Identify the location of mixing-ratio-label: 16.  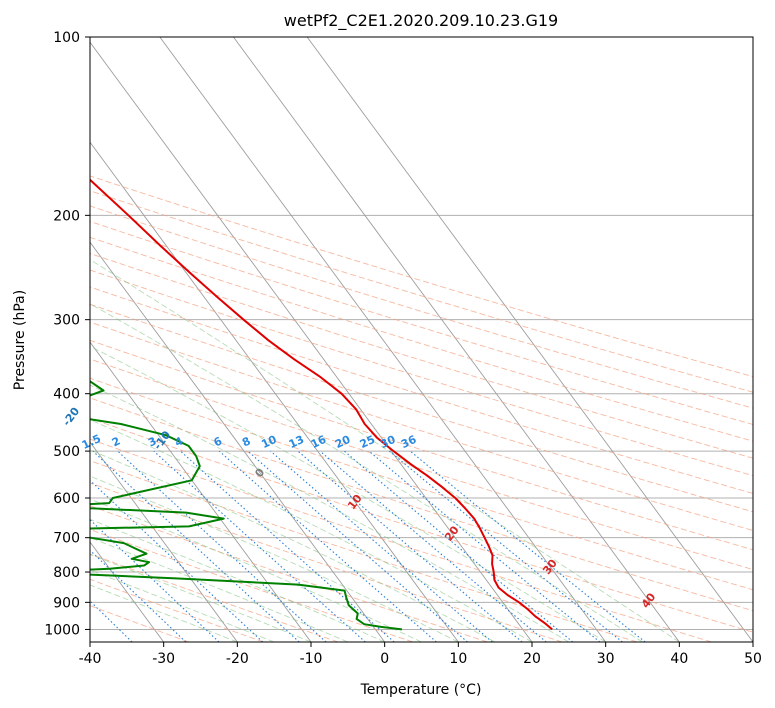
(319, 442).